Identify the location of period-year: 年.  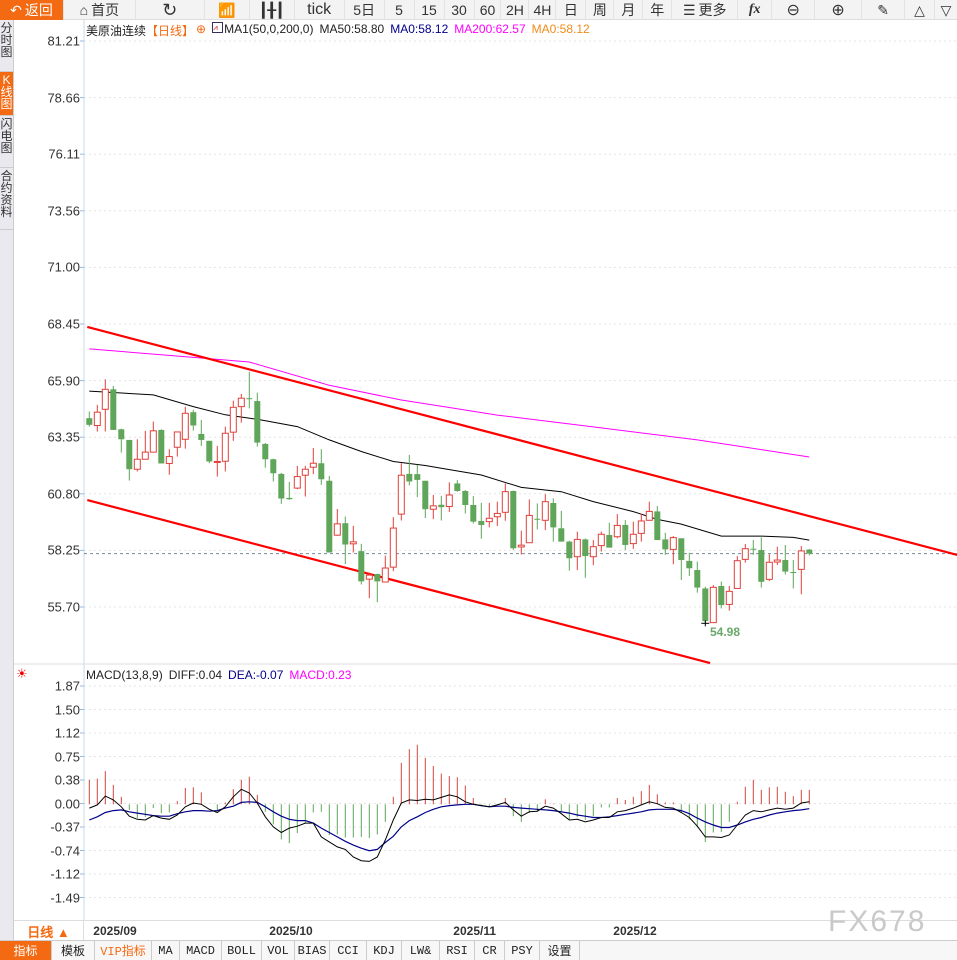
(658, 10).